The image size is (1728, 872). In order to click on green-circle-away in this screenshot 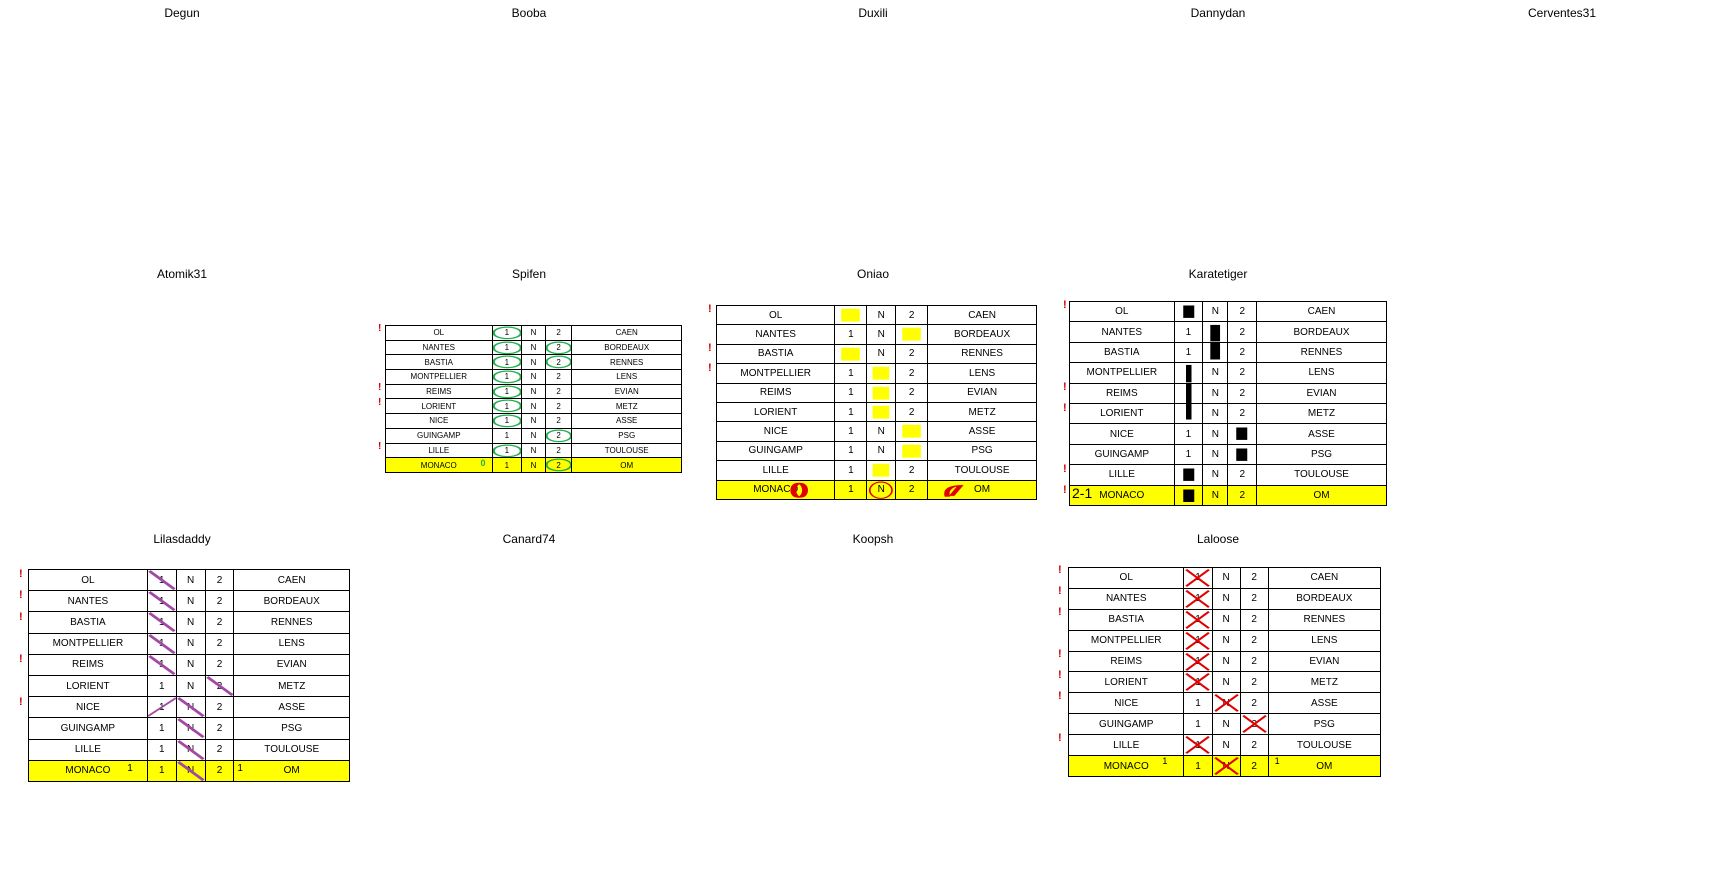, I will do `click(558, 465)`.